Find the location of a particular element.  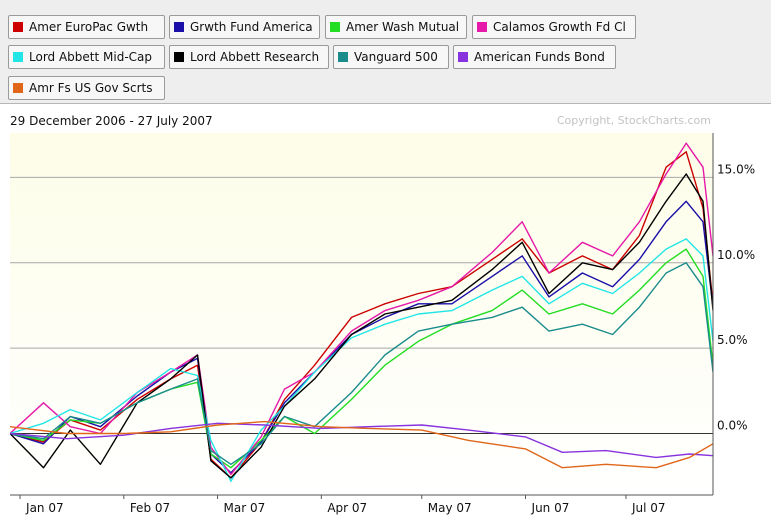

y-axis-ticks: 0.0% 5.0% 10.0% 15.0% is located at coordinates (736, 297).